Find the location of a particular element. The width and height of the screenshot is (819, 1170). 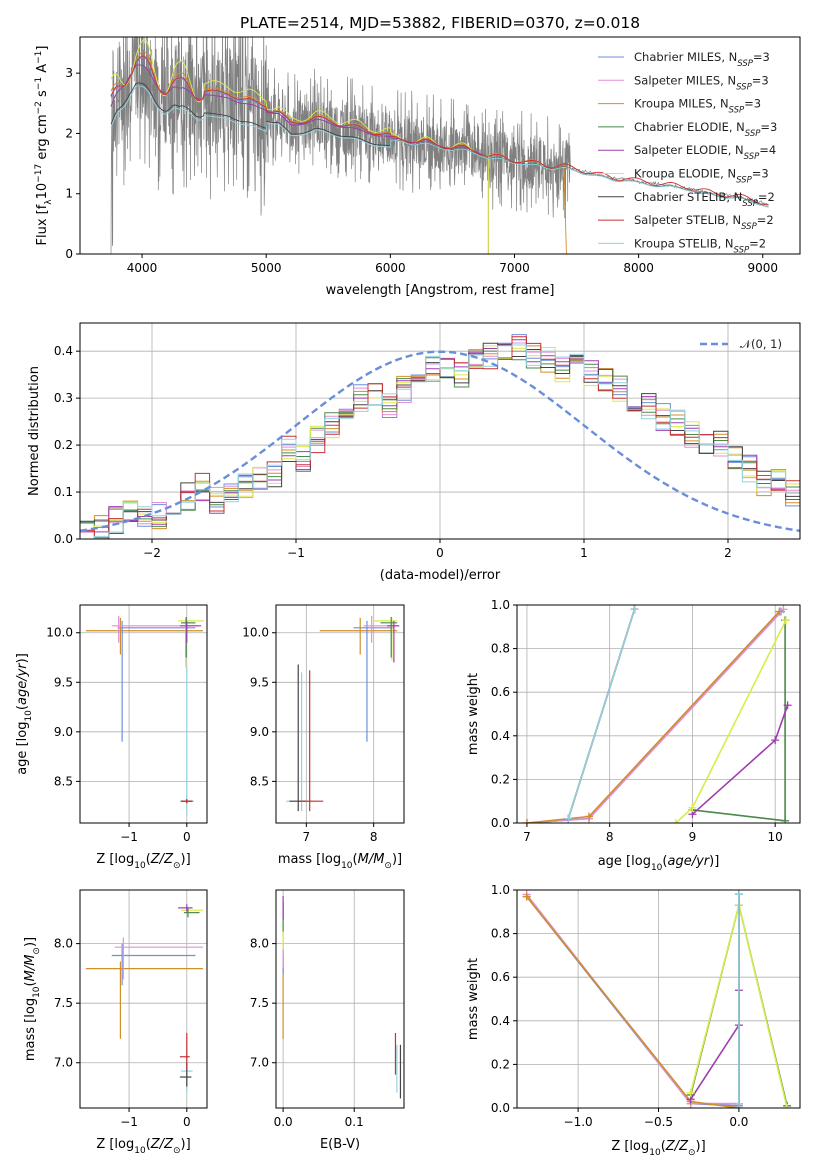

normal-curve is located at coordinates (440, 441).